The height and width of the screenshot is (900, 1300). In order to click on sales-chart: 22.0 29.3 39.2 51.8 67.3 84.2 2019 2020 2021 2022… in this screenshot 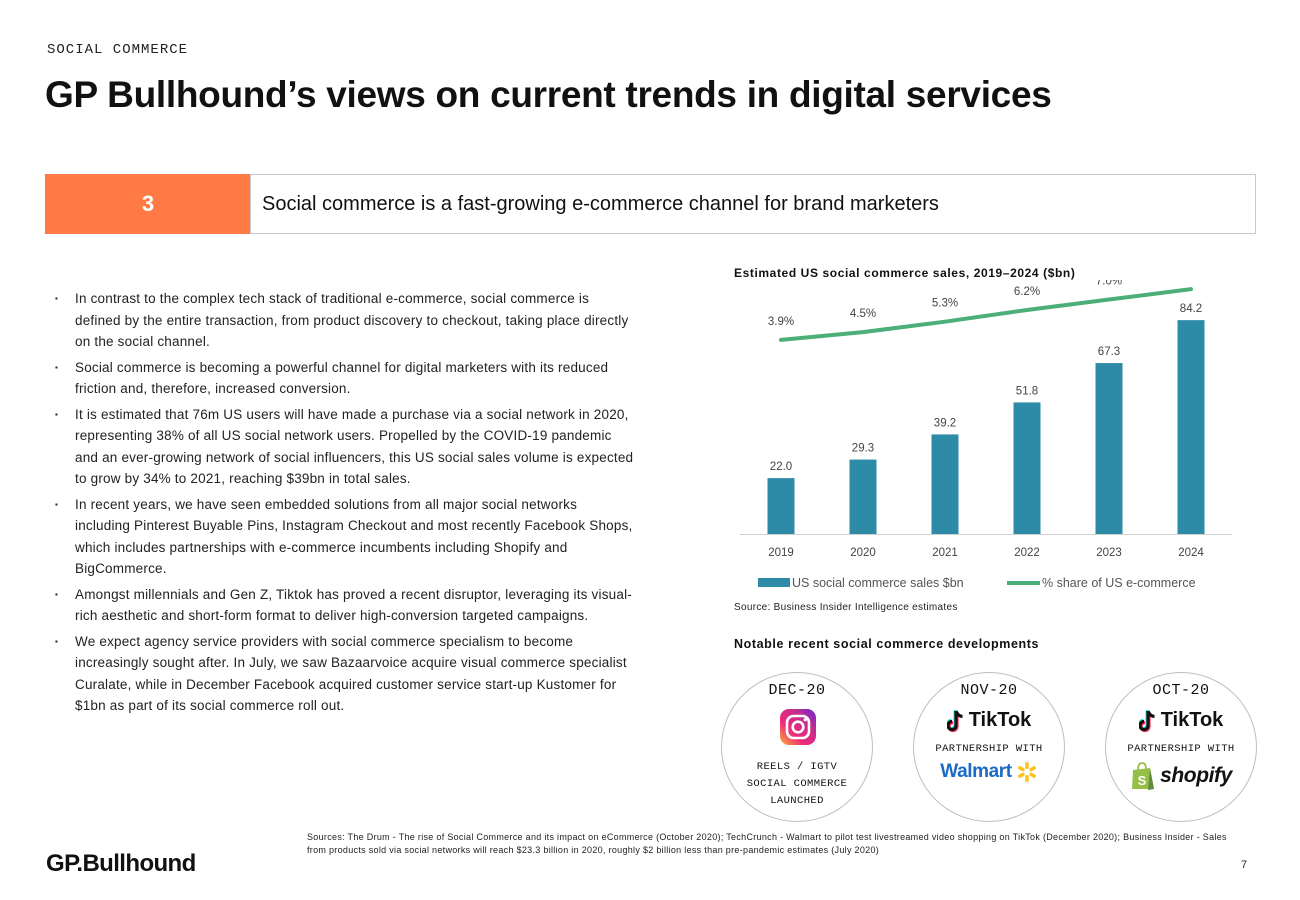, I will do `click(986, 435)`.